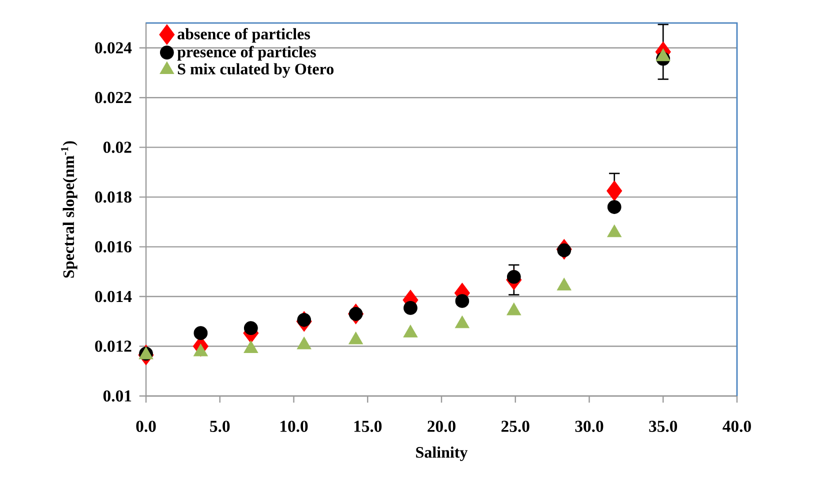 This screenshot has height=478, width=817. Describe the element at coordinates (113, 246) in the screenshot. I see `y-tick-label: 0.016` at that location.